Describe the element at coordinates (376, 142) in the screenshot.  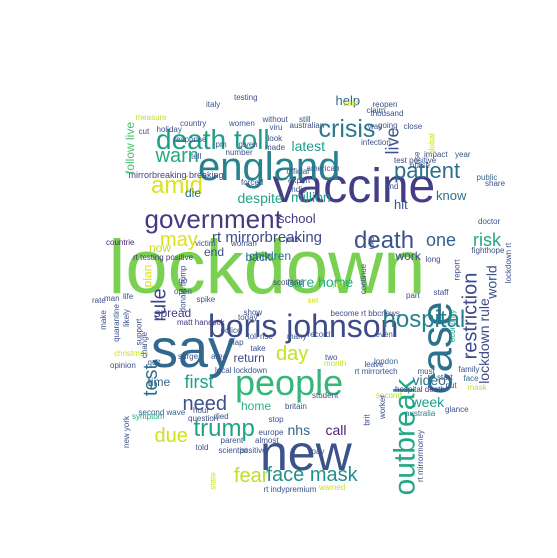
I see `cloud-word: infection` at that location.